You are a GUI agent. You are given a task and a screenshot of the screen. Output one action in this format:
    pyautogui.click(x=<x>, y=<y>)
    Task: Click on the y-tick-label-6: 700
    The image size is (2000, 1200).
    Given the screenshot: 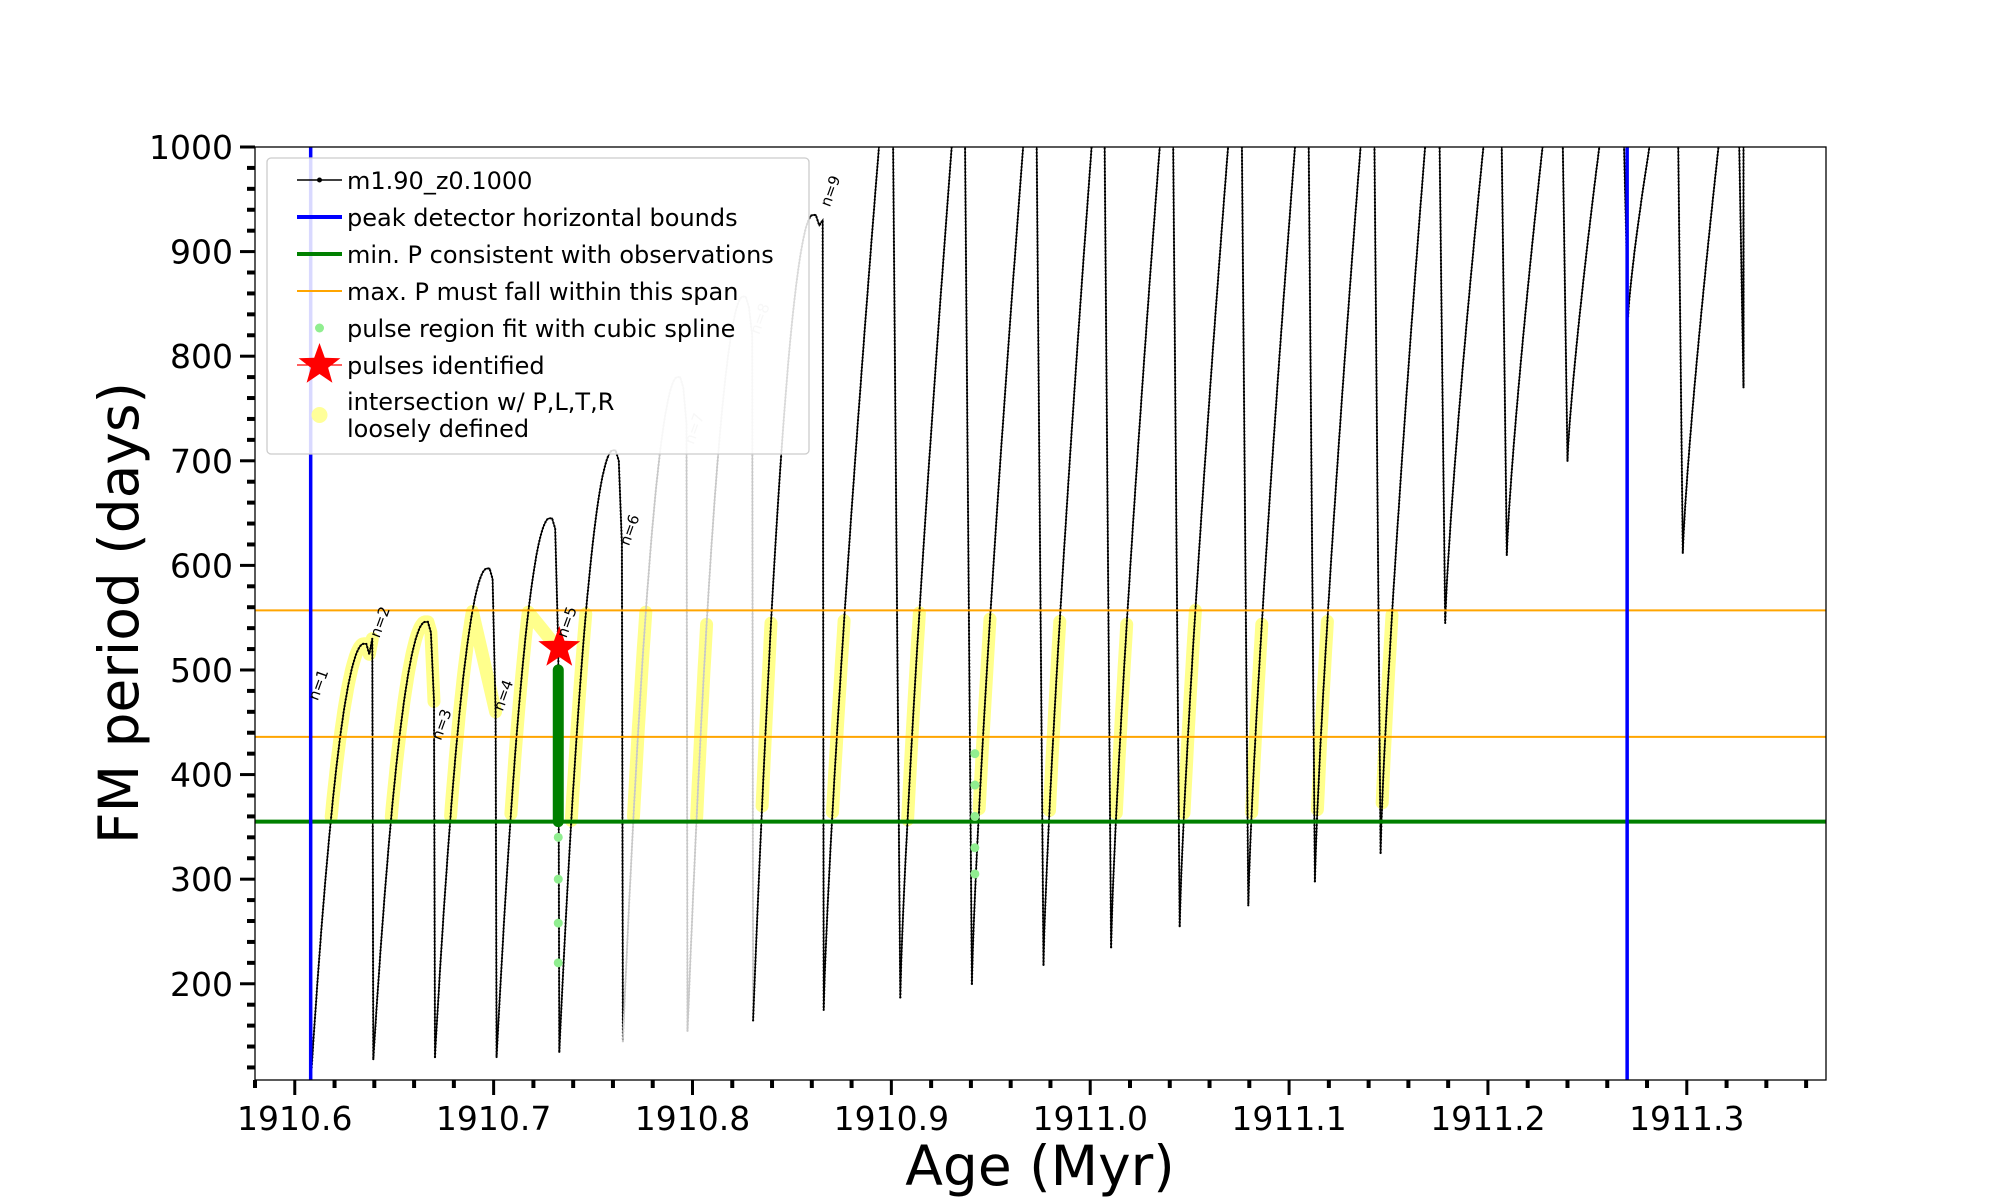 What is the action you would take?
    pyautogui.click(x=201, y=461)
    